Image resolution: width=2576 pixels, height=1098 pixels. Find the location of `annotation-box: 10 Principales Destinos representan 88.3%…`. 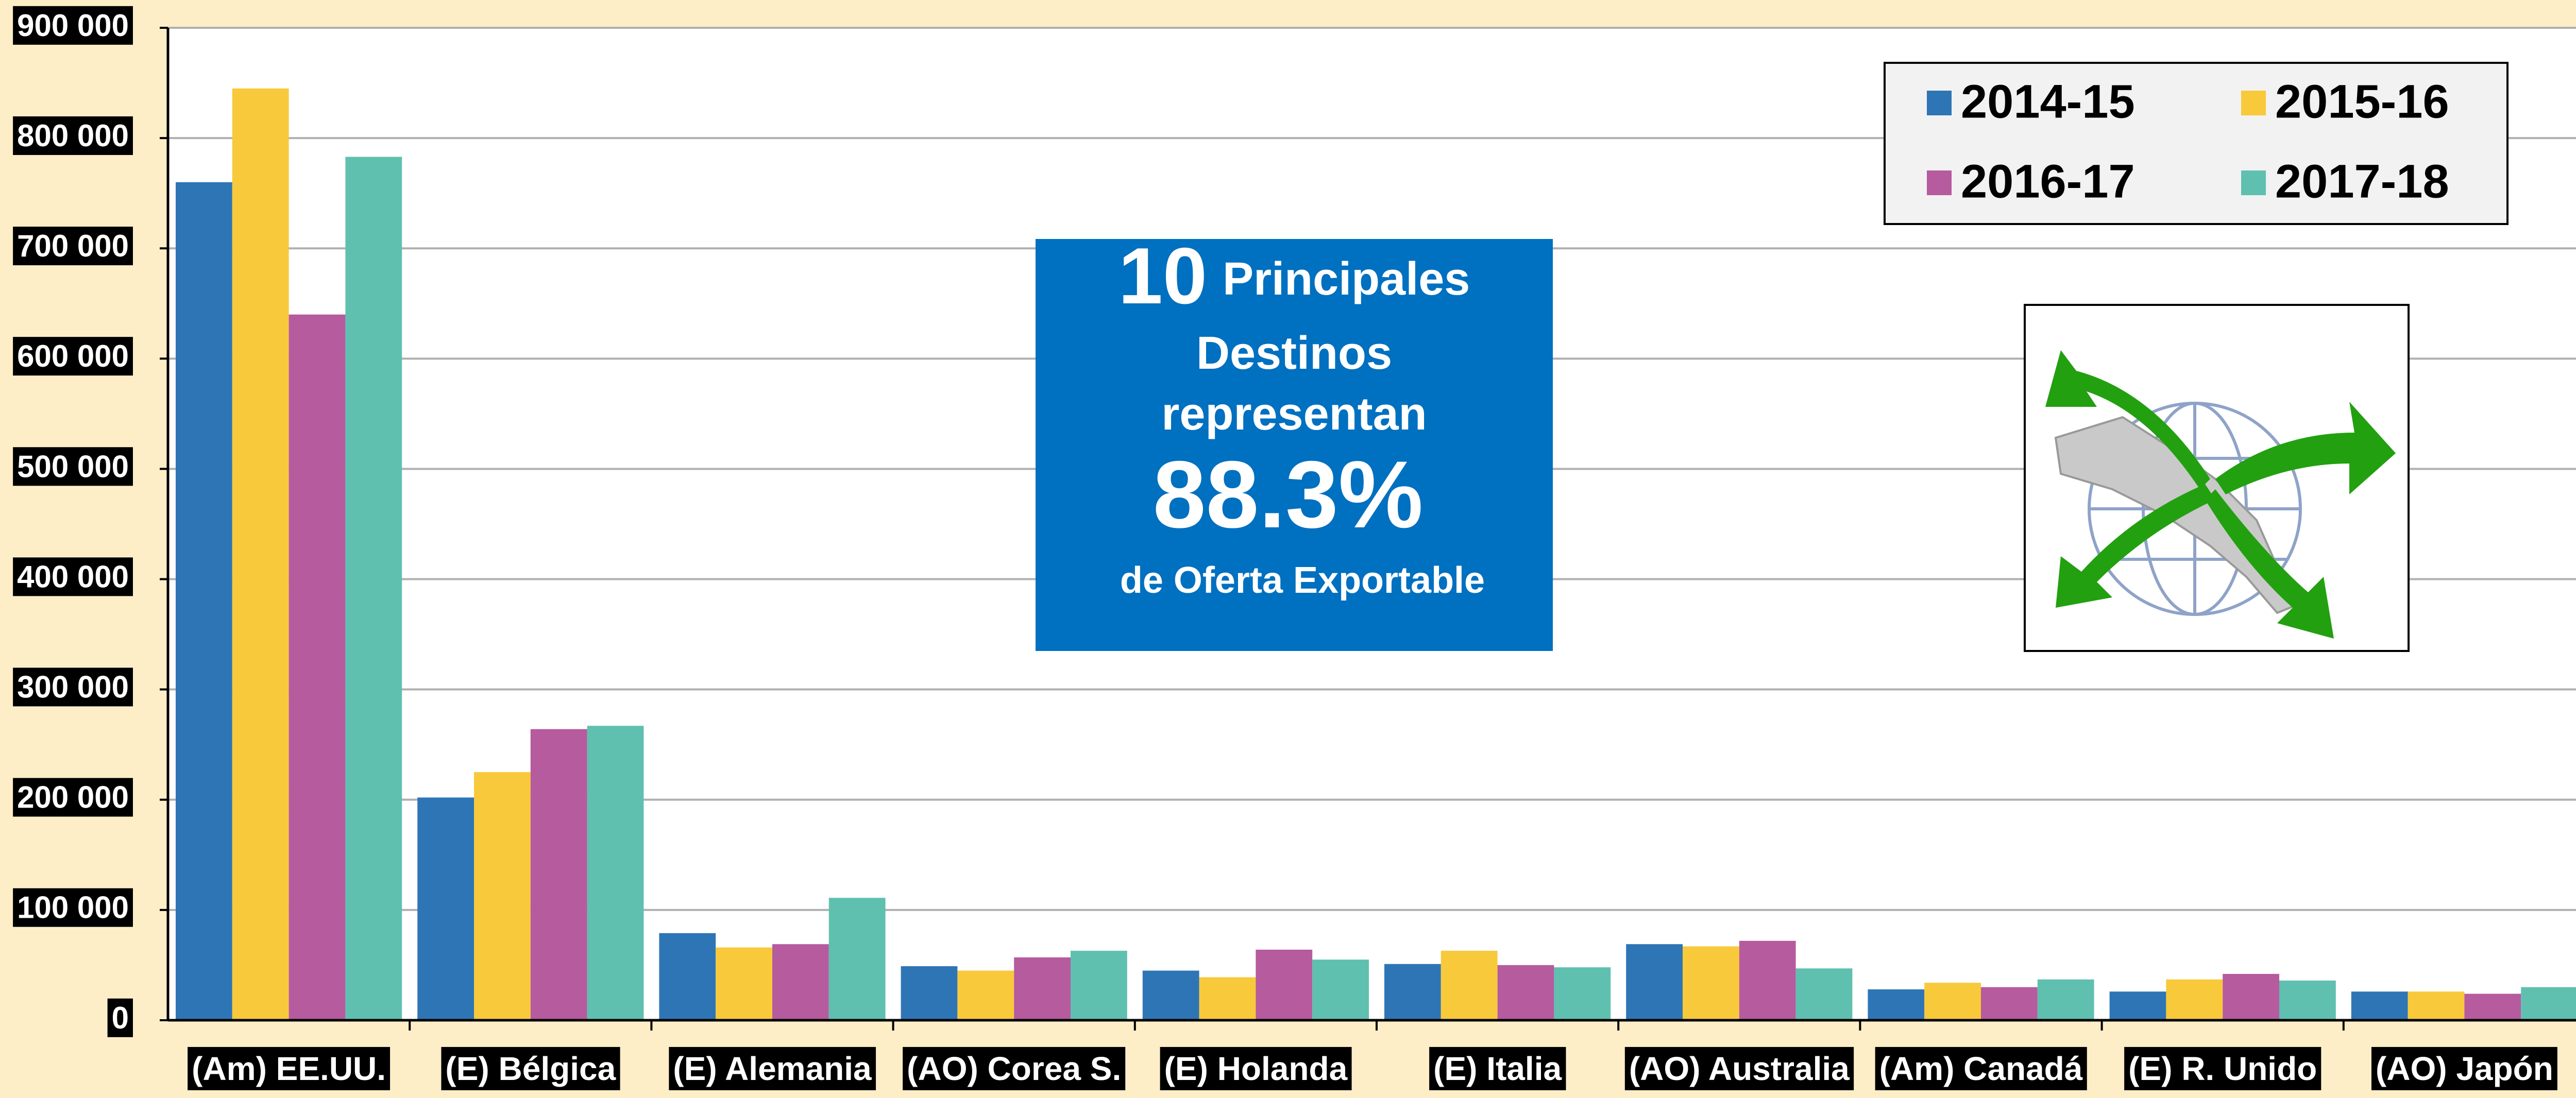

annotation-box: 10 Principales Destinos representan 88.3%… is located at coordinates (1294, 441).